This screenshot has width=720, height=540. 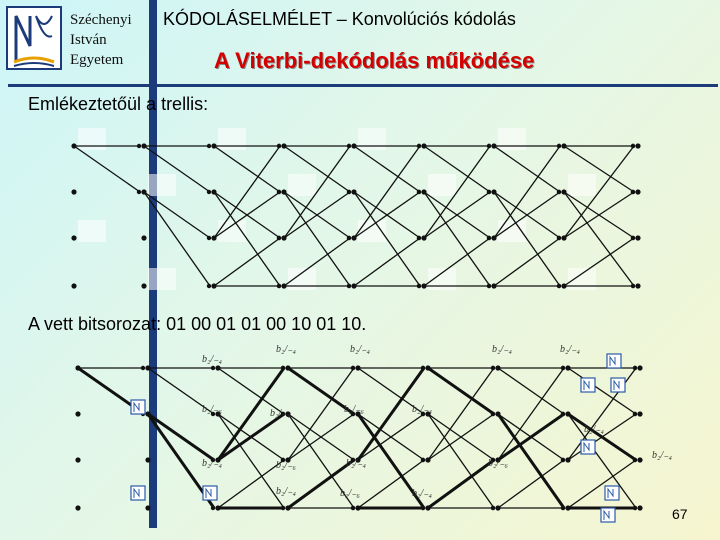 What do you see at coordinates (34, 38) in the screenshot?
I see `university-logo` at bounding box center [34, 38].